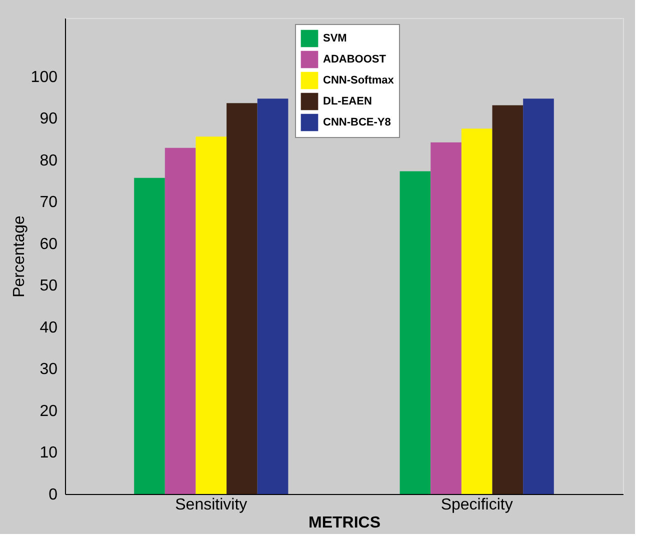 This screenshot has width=655, height=540. What do you see at coordinates (49, 244) in the screenshot?
I see `y-tick-label: 60` at bounding box center [49, 244].